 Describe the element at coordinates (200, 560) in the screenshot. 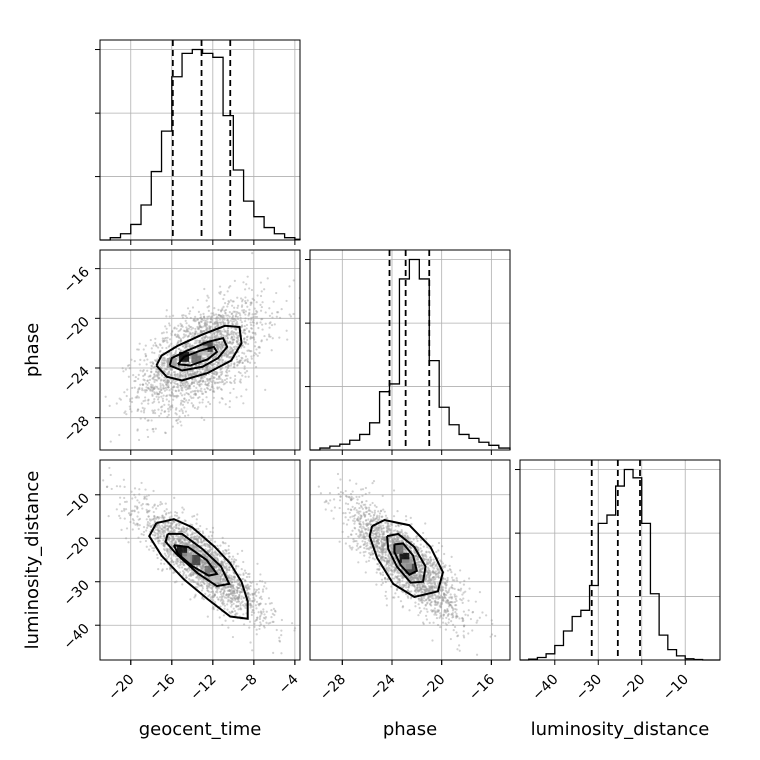

I see `panel-frame` at that location.